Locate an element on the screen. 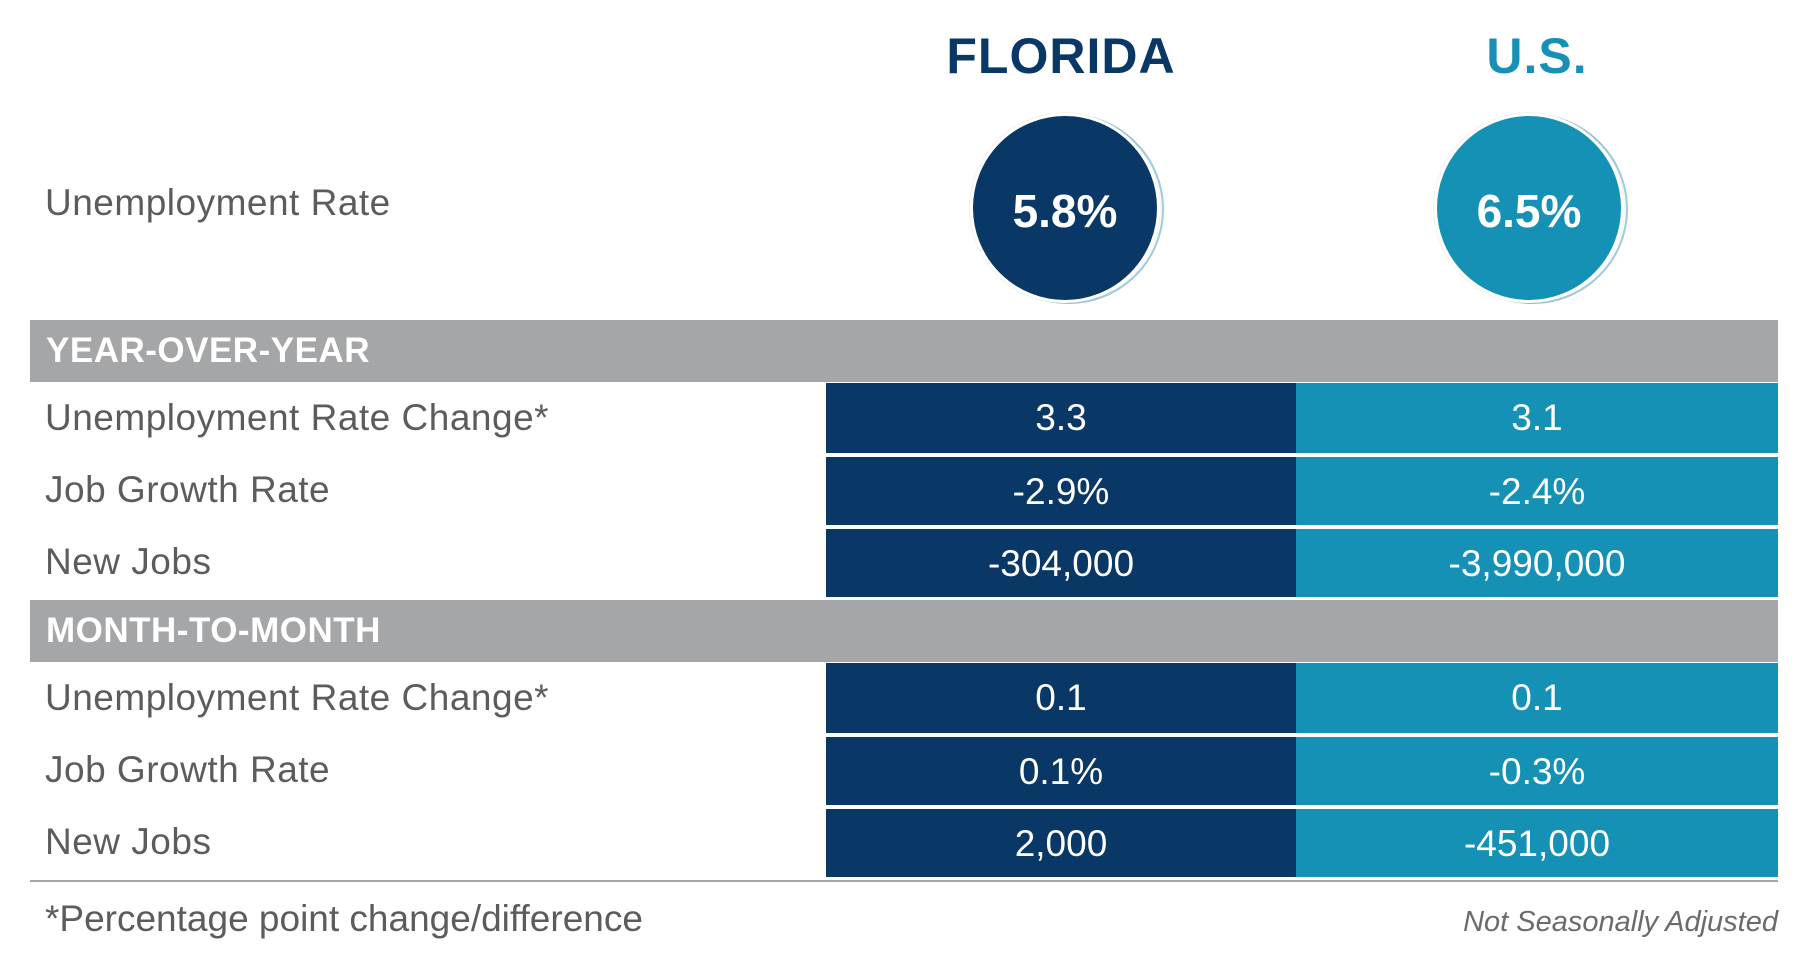  adjustment-note: Not Seasonally Adjusted is located at coordinates (1620, 922).